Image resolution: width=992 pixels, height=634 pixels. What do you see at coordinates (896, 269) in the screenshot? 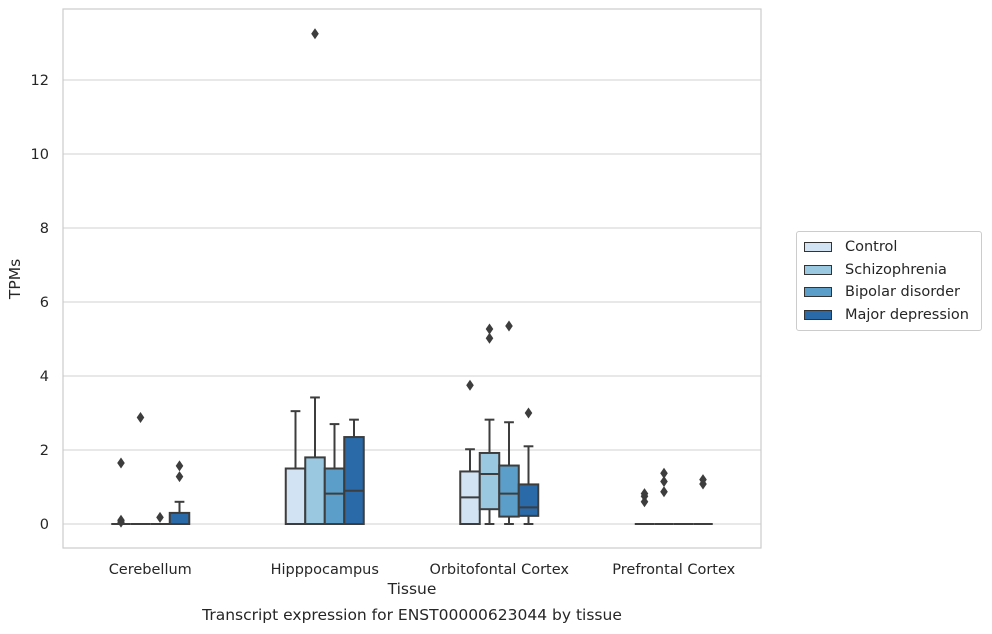
I see `legend-label: Schizophrenia` at bounding box center [896, 269].